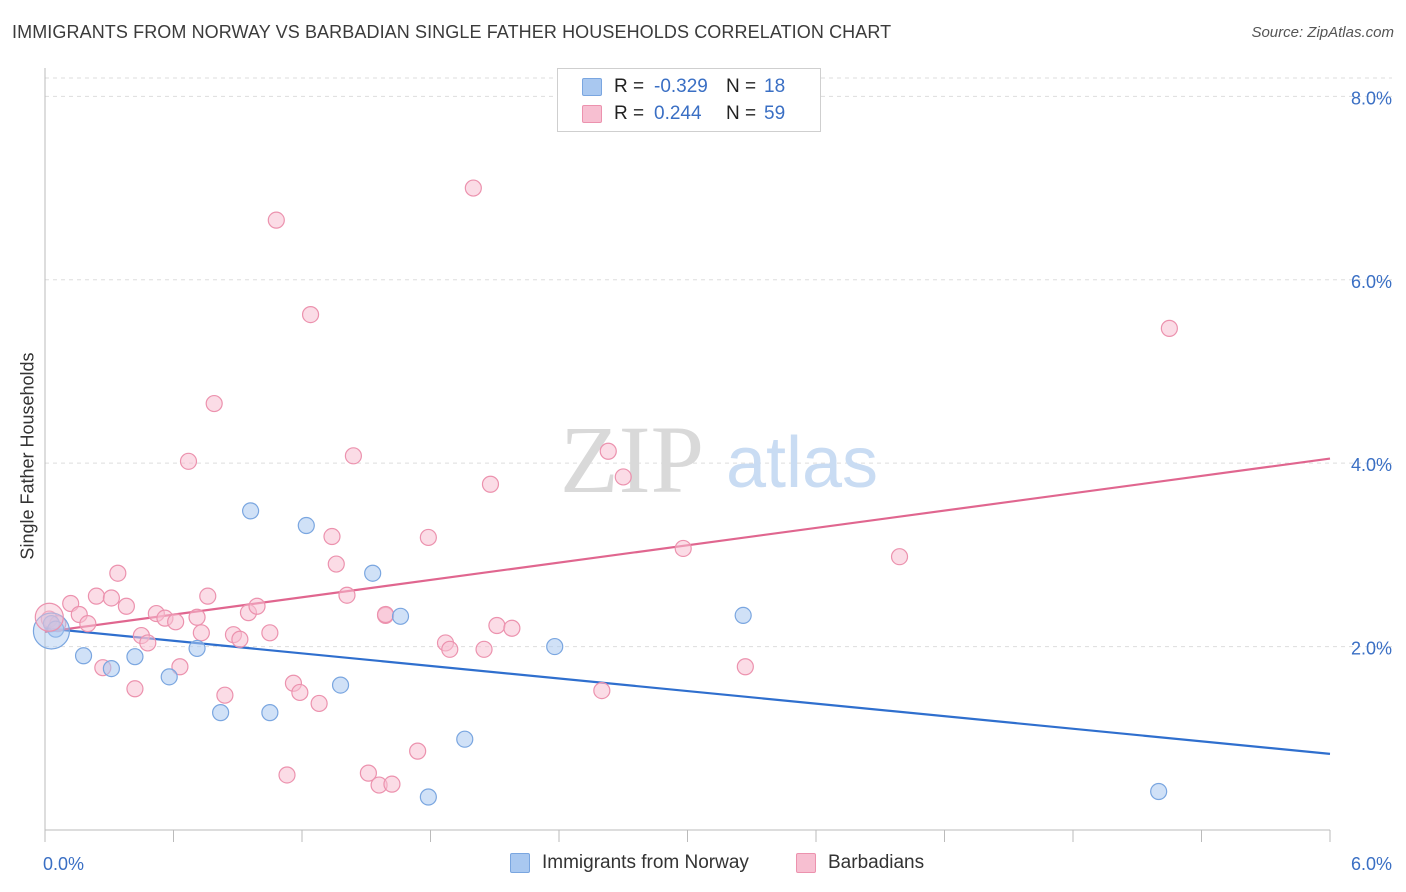 The height and width of the screenshot is (892, 1406). What do you see at coordinates (876, 862) in the screenshot?
I see `legend-label-barbadians: Barbadians` at bounding box center [876, 862].